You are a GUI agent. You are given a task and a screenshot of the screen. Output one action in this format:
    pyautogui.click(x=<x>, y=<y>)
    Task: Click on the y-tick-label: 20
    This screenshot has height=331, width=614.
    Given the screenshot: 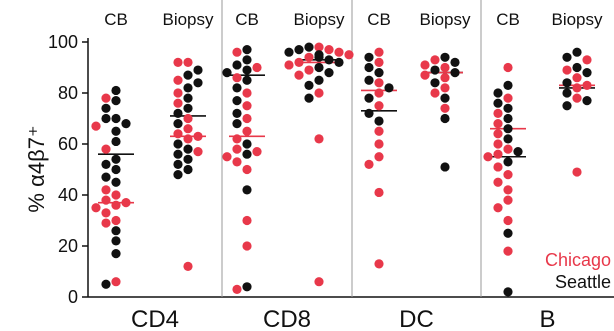 What is the action you would take?
    pyautogui.click(x=68, y=246)
    